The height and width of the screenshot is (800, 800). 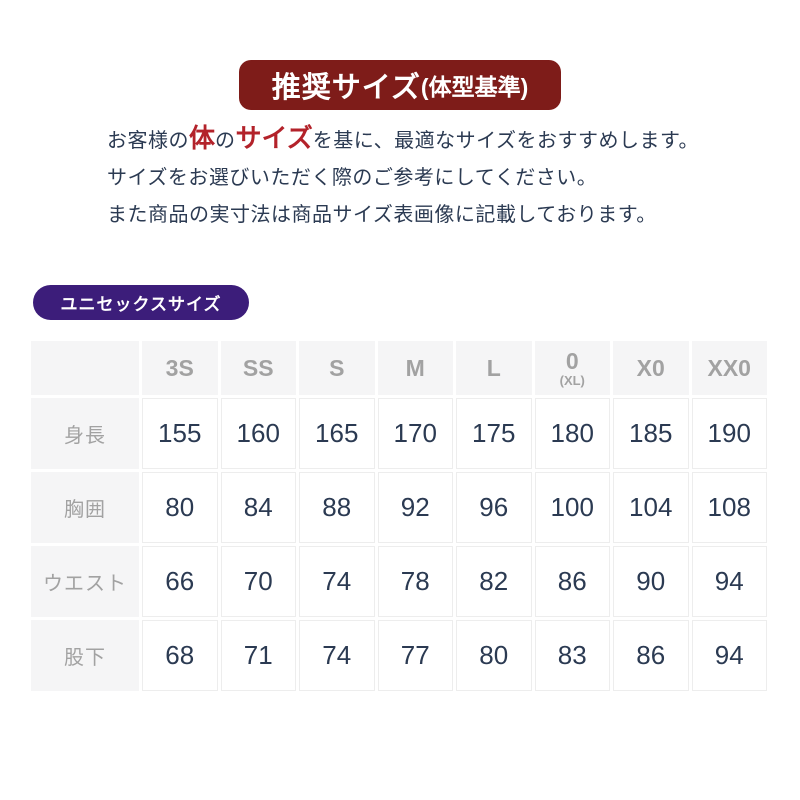 I want to click on measurement-cell: 175, so click(x=494, y=433).